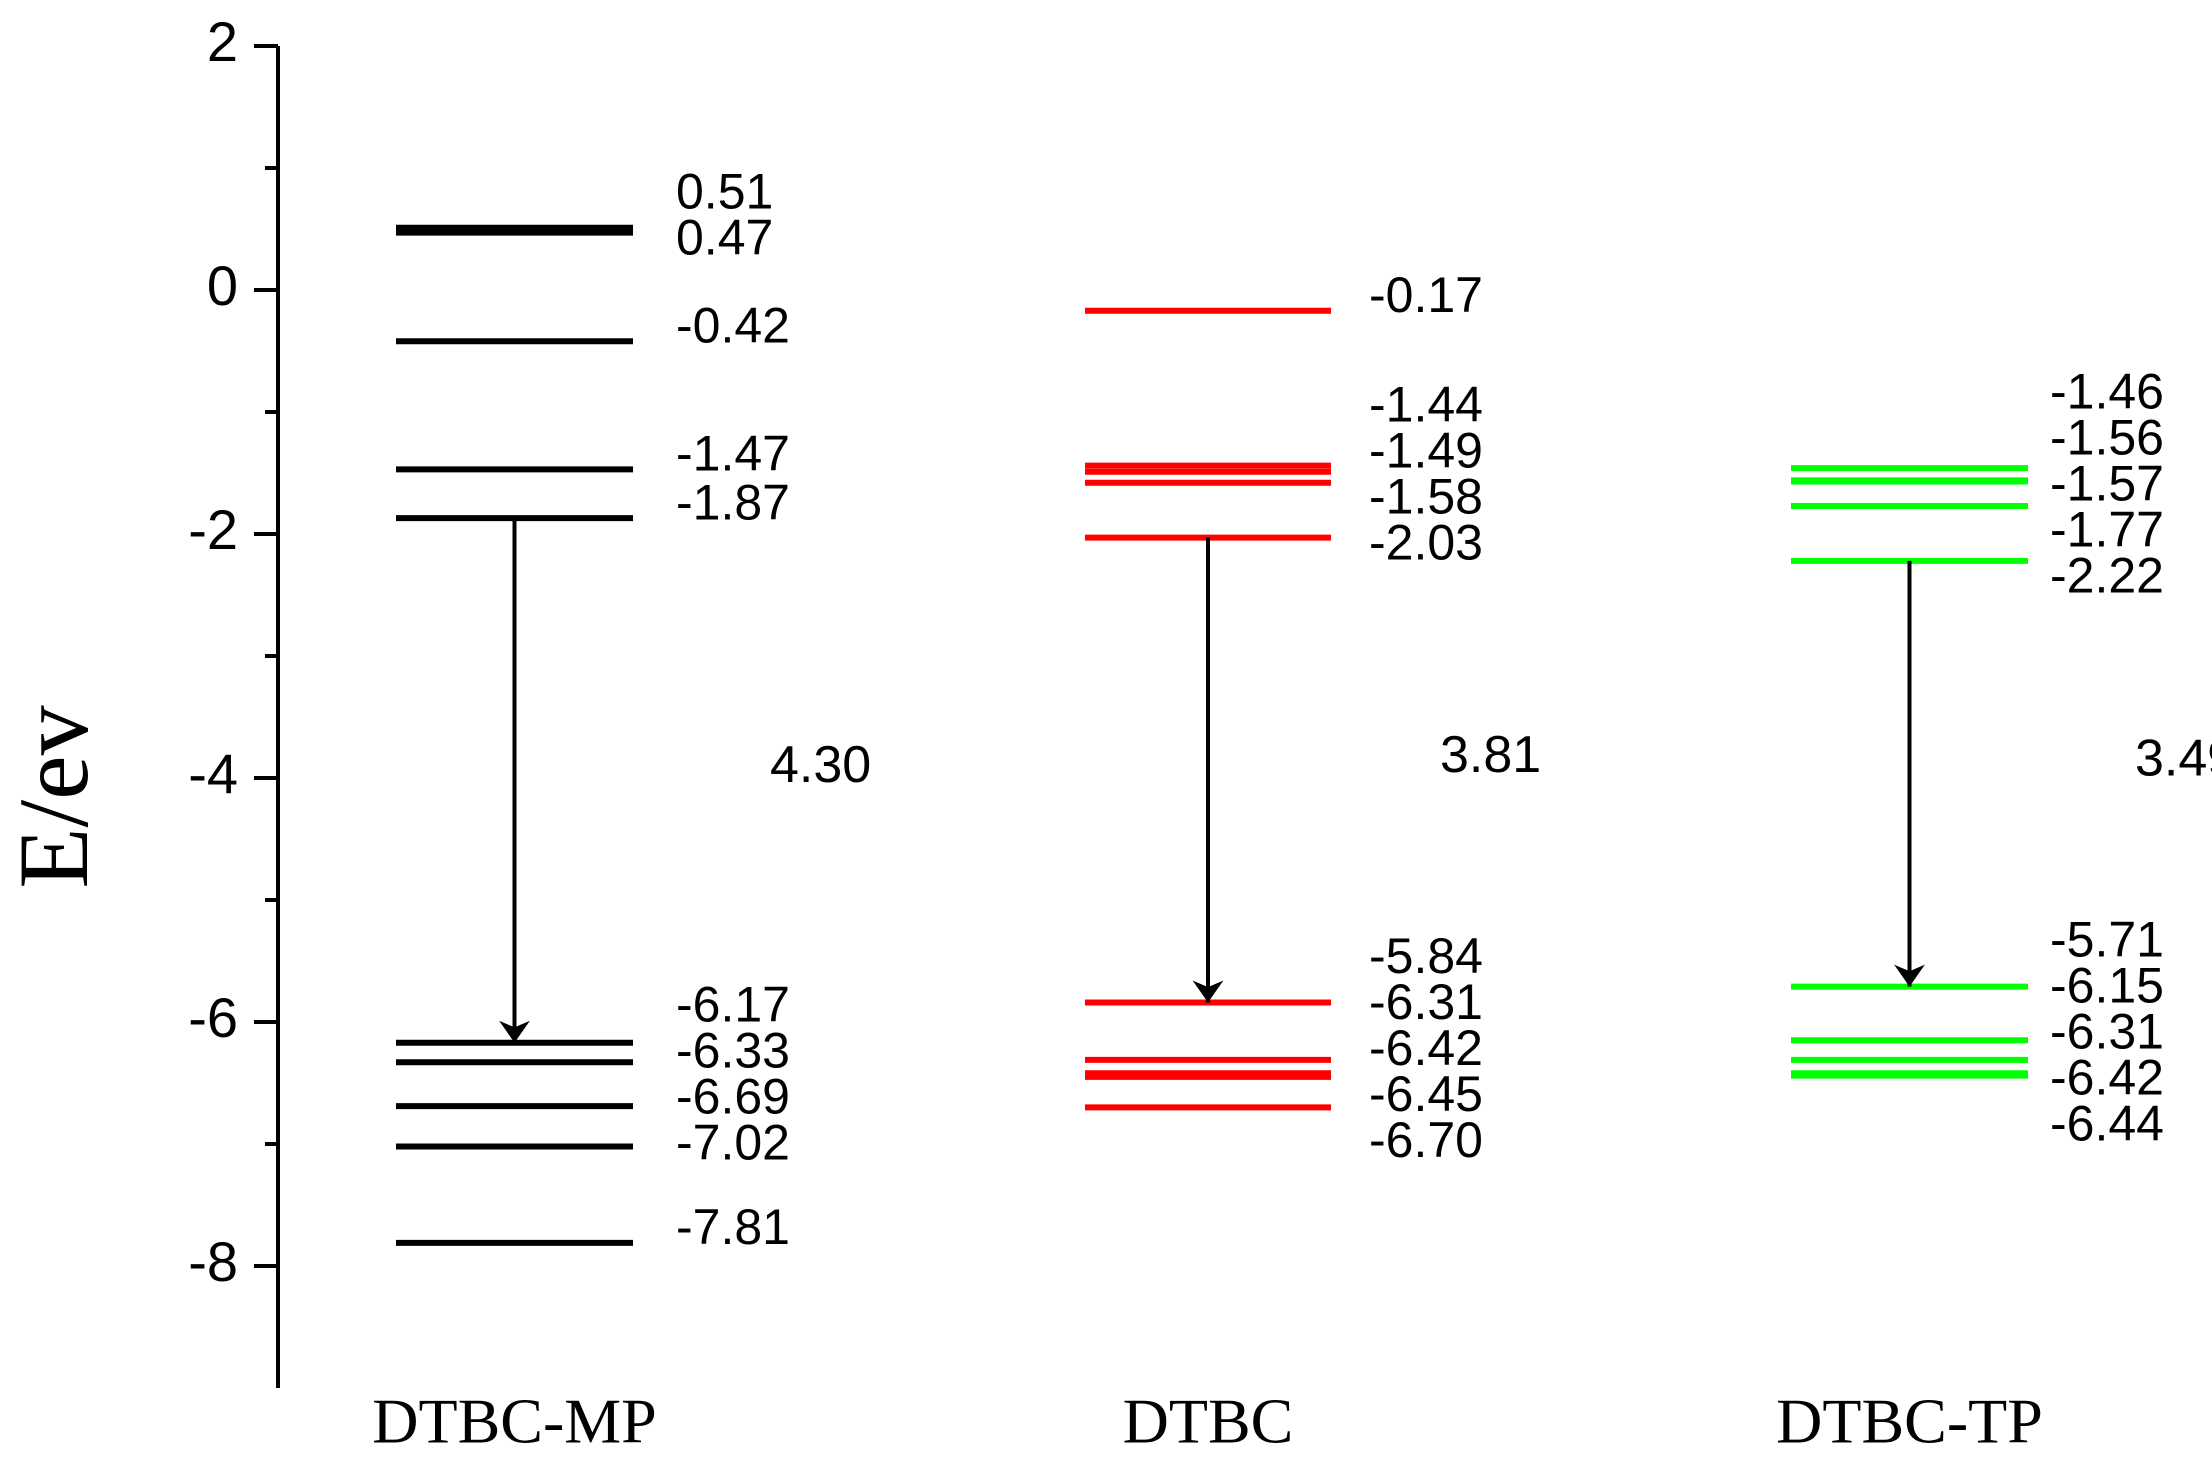 This screenshot has height=1458, width=2212. What do you see at coordinates (1208, 1421) in the screenshot?
I see `category-label: DTBC` at bounding box center [1208, 1421].